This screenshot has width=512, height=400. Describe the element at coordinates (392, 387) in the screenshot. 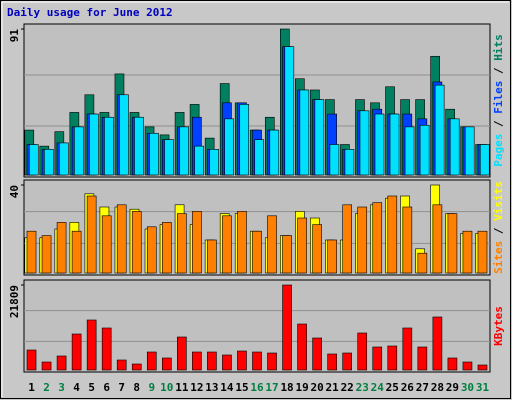

I see `x-tick-label: 25` at that location.